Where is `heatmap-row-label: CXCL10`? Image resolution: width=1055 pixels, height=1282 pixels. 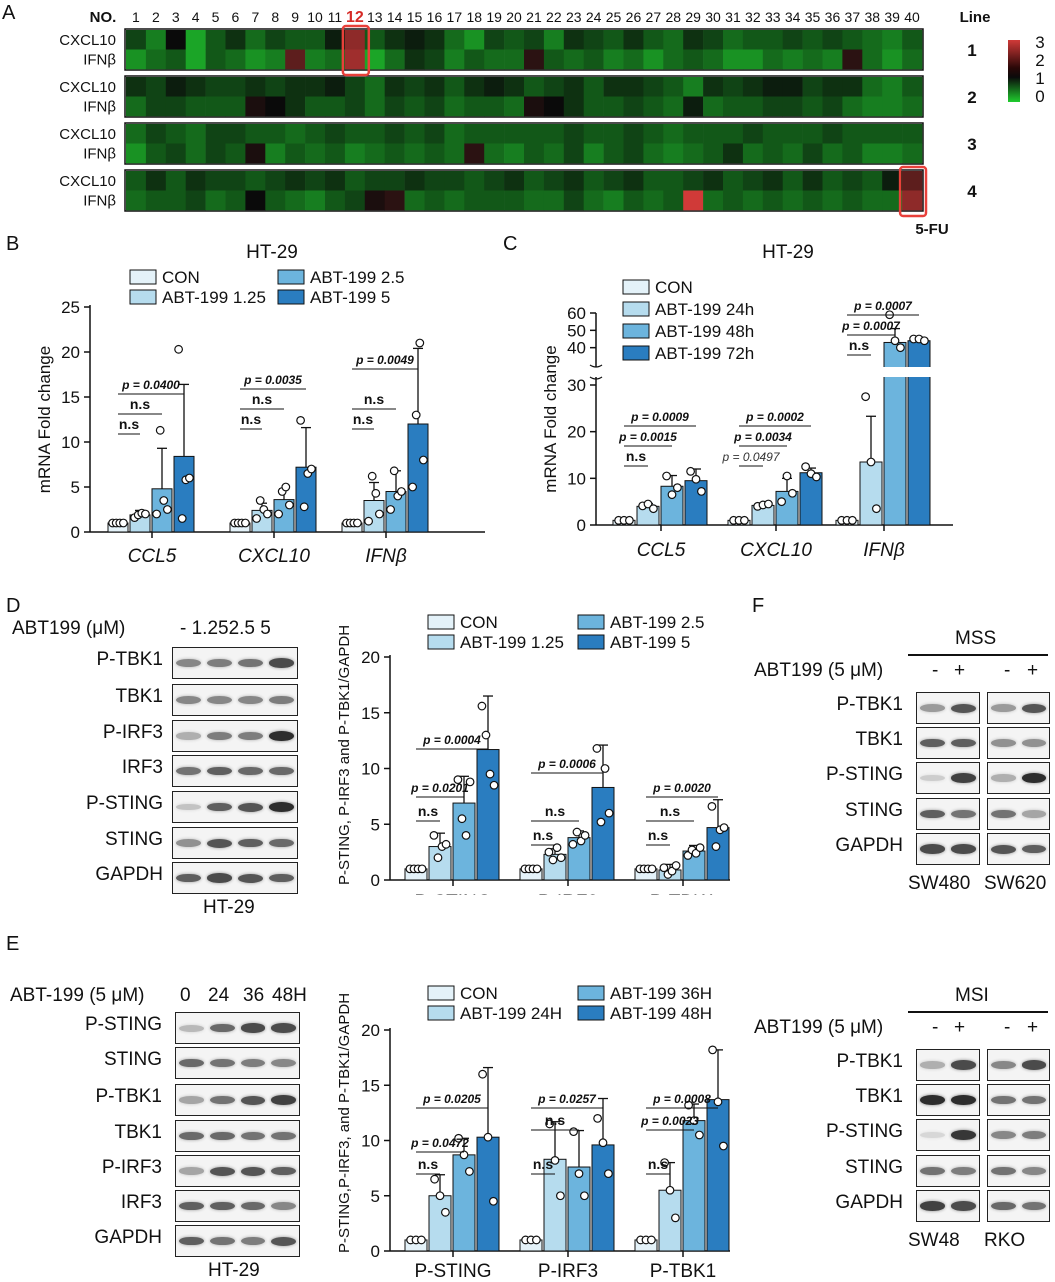
heatmap-row-label: CXCL10 is located at coordinates (87, 40).